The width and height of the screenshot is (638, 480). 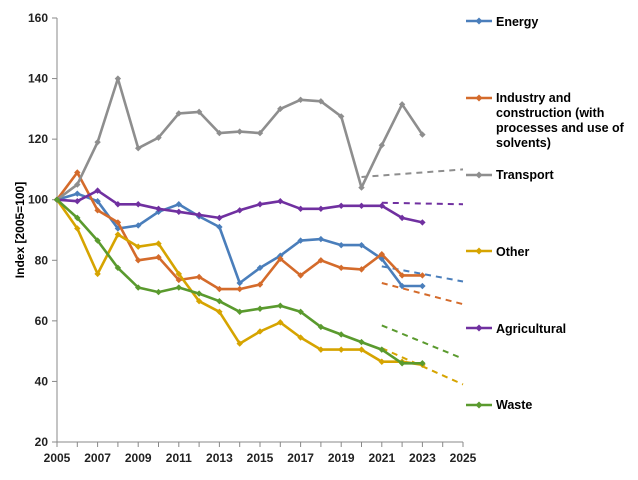 I want to click on y-tick-label: 60, so click(x=42, y=321).